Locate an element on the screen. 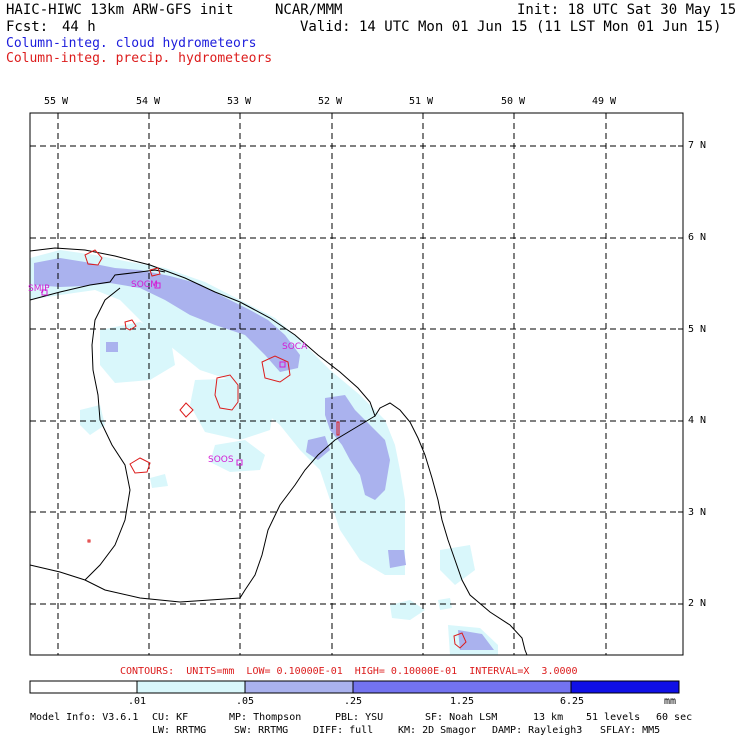  lon-label-50w: 50 W is located at coordinates (513, 101).